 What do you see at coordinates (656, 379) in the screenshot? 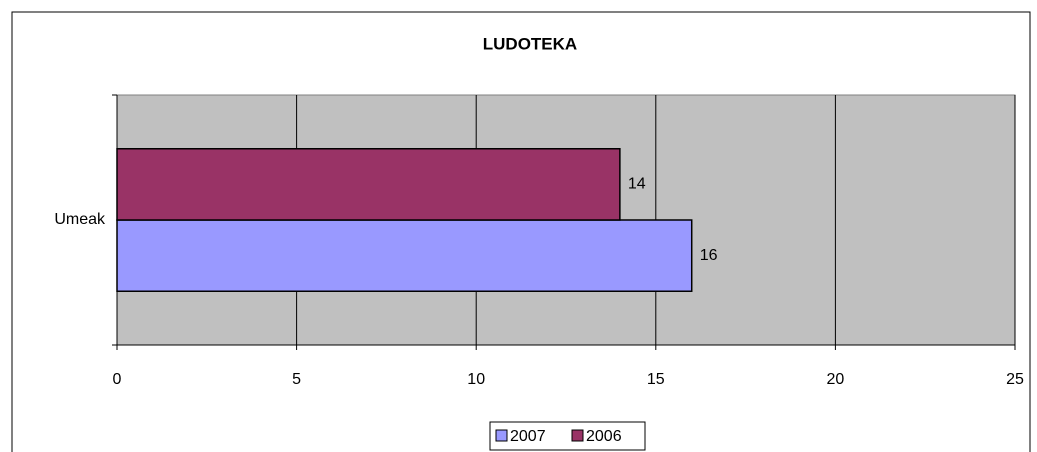
I see `x-tick-label: 15` at bounding box center [656, 379].